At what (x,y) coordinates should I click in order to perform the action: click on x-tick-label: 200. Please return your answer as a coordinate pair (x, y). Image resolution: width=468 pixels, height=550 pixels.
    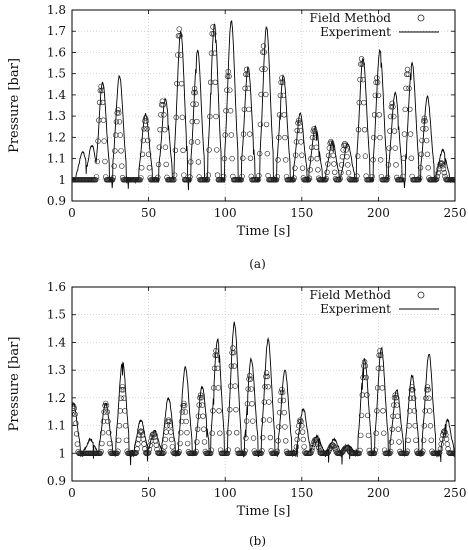
    Looking at the image, I should click on (378, 493).